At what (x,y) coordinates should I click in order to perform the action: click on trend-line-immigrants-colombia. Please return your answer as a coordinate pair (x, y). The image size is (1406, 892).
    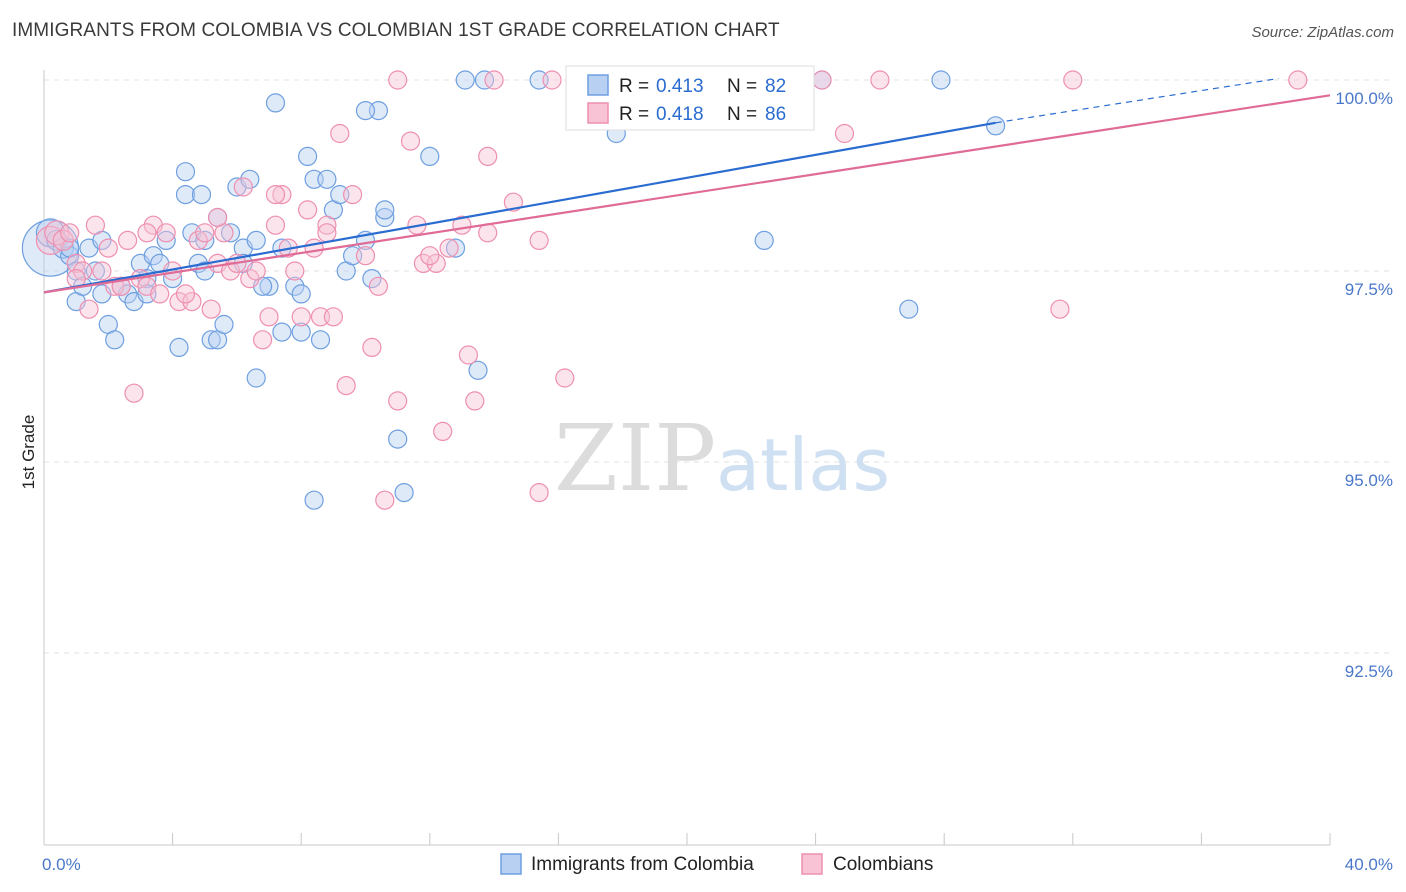
    Looking at the image, I should click on (519, 207).